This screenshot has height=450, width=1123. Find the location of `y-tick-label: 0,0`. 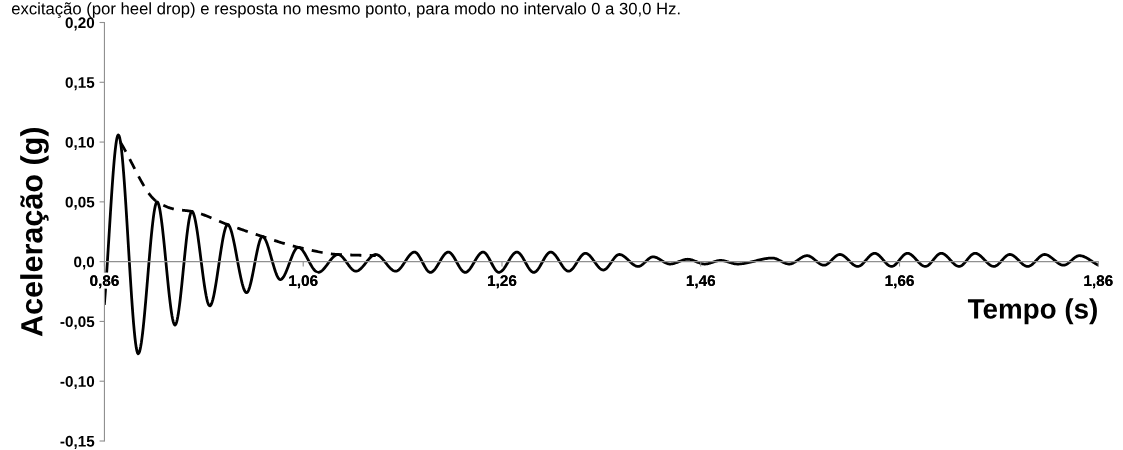

y-tick-label: 0,0 is located at coordinates (84, 263).